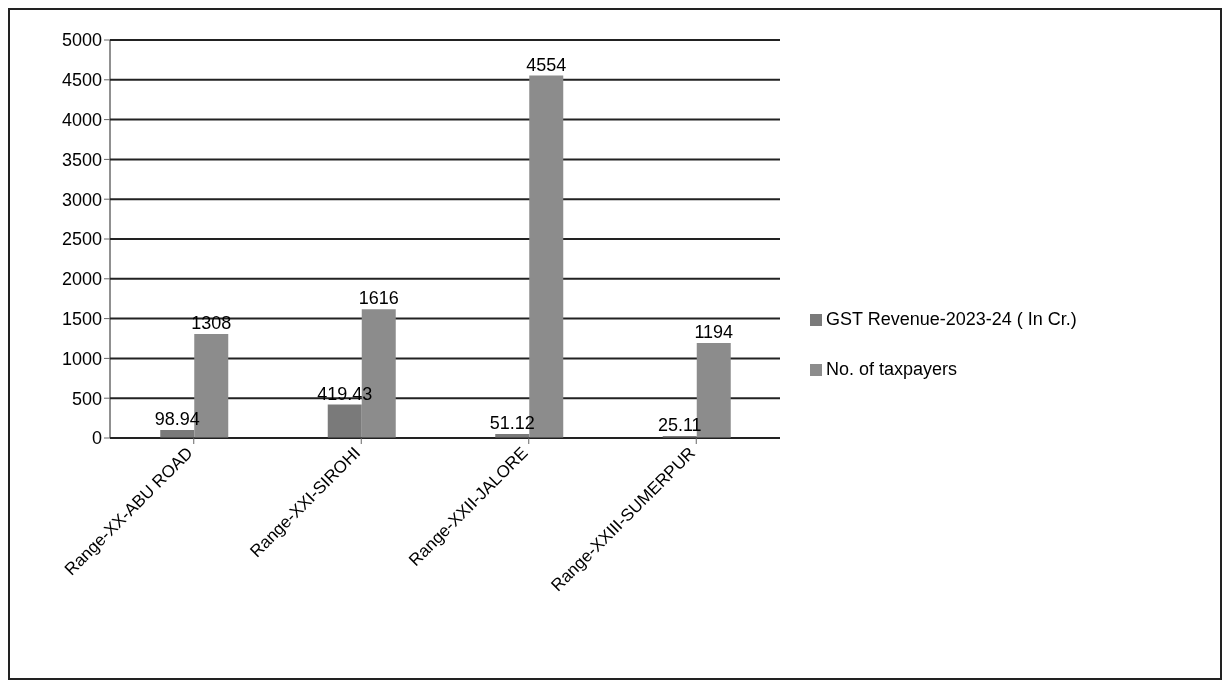 The width and height of the screenshot is (1231, 687). Describe the element at coordinates (714, 331) in the screenshot. I see `data-label: 1194` at that location.